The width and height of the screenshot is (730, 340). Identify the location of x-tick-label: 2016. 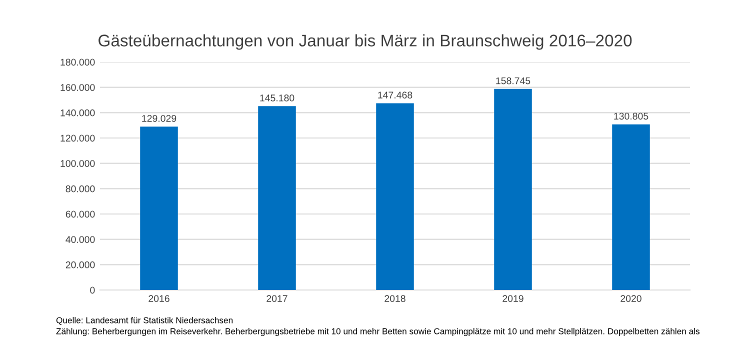
(159, 298).